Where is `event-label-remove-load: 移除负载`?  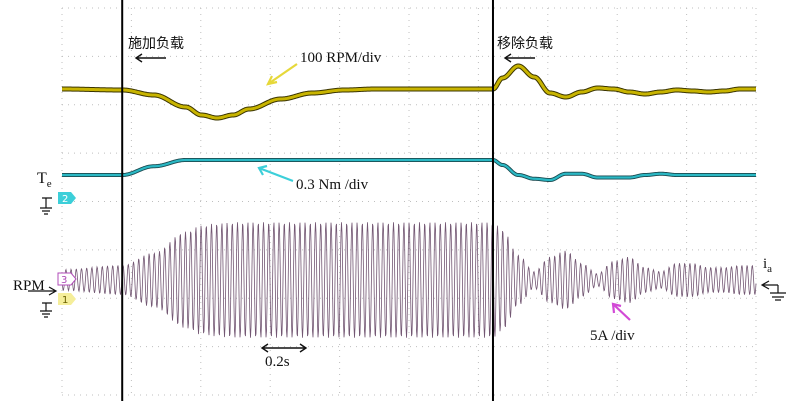
event-label-remove-load: 移除负载 is located at coordinates (525, 44).